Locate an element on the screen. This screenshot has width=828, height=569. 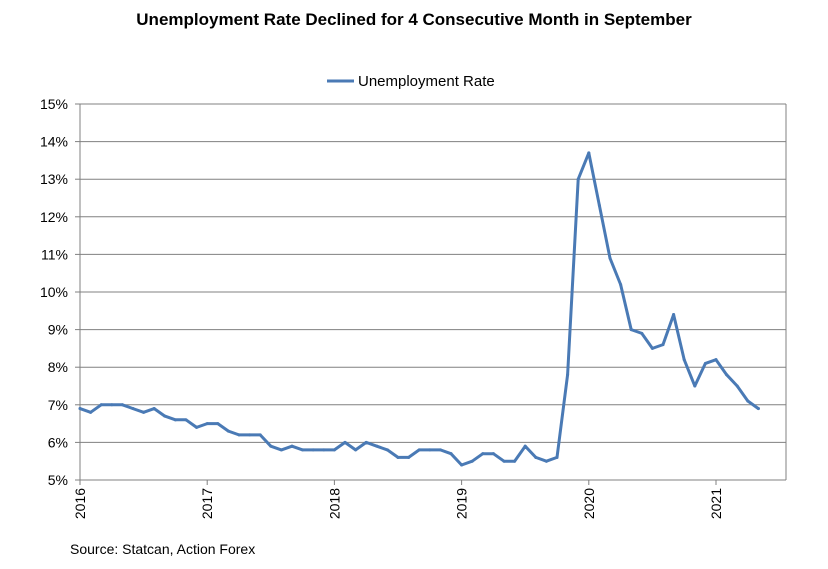
x-axis: 2016 2017 2018 2019 2020 2021 is located at coordinates (398, 499).